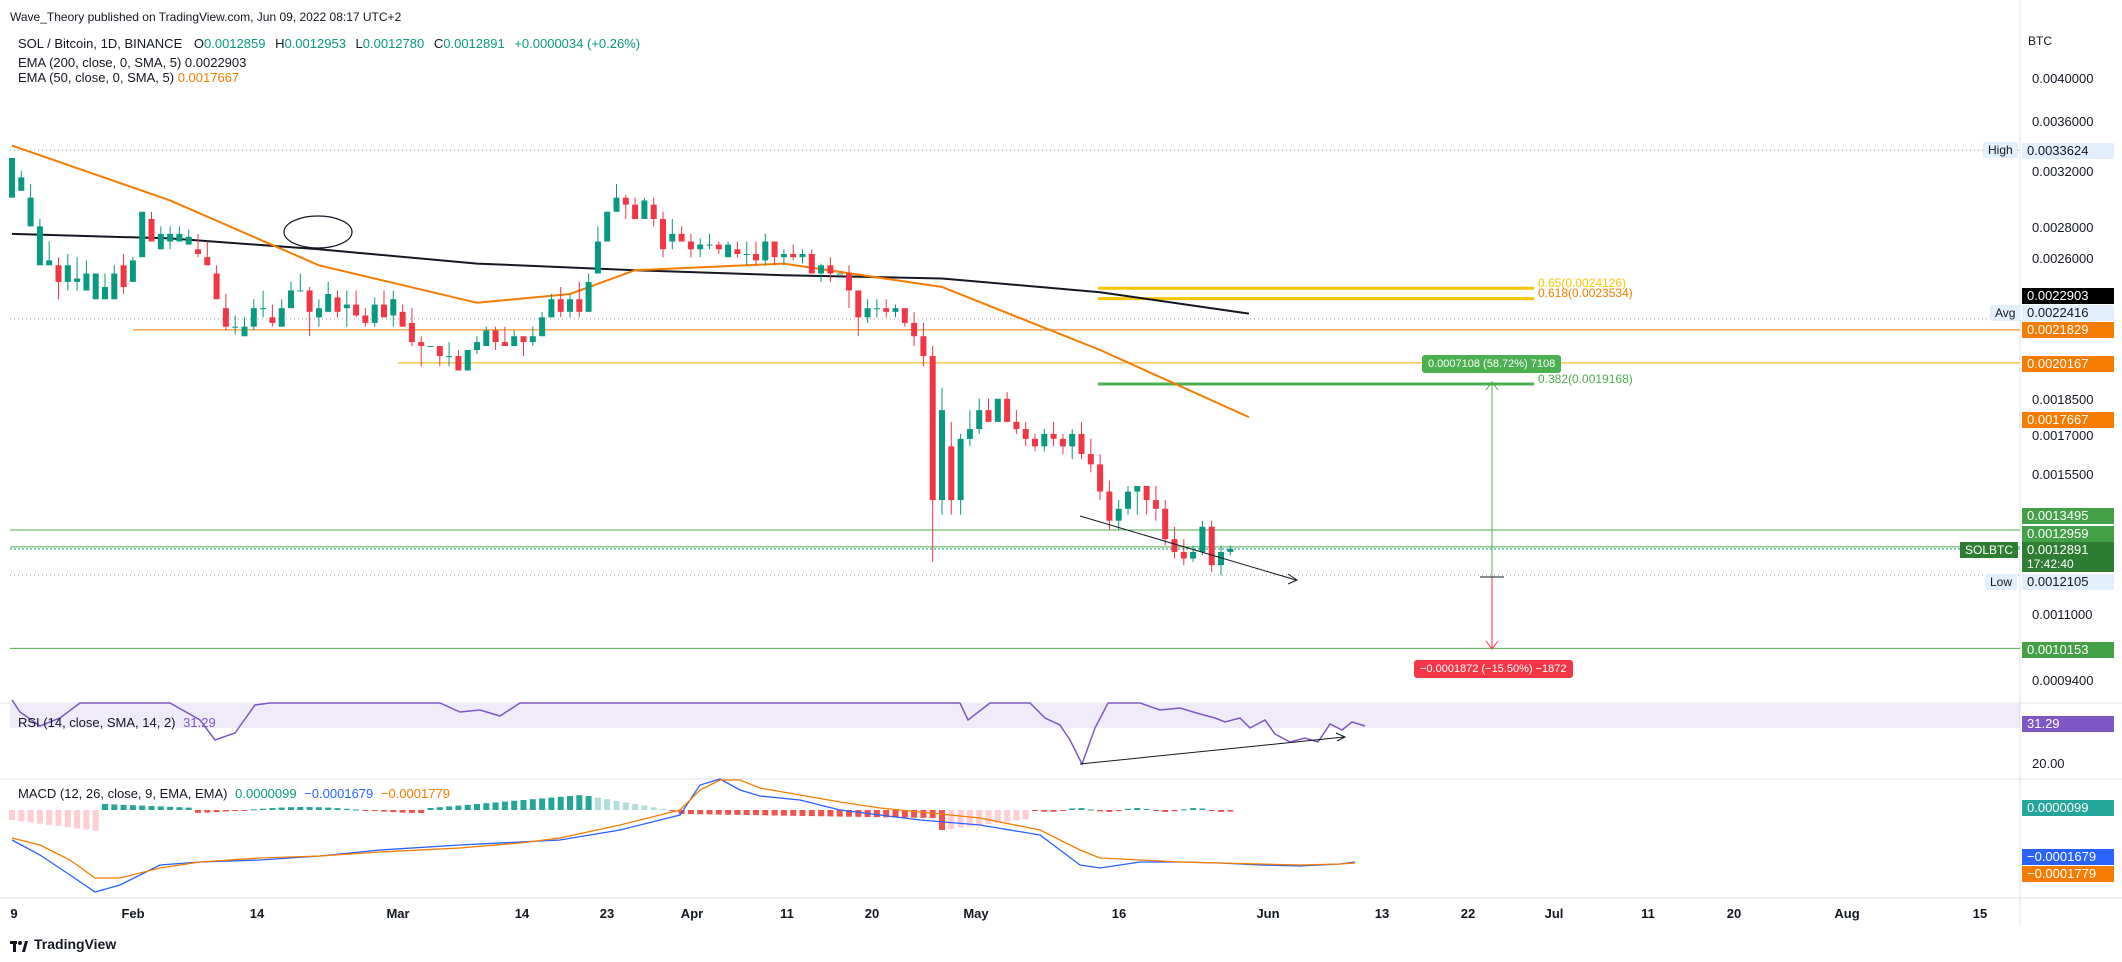 The image size is (2122, 962). I want to click on price-tick: 0.0015500, so click(2063, 474).